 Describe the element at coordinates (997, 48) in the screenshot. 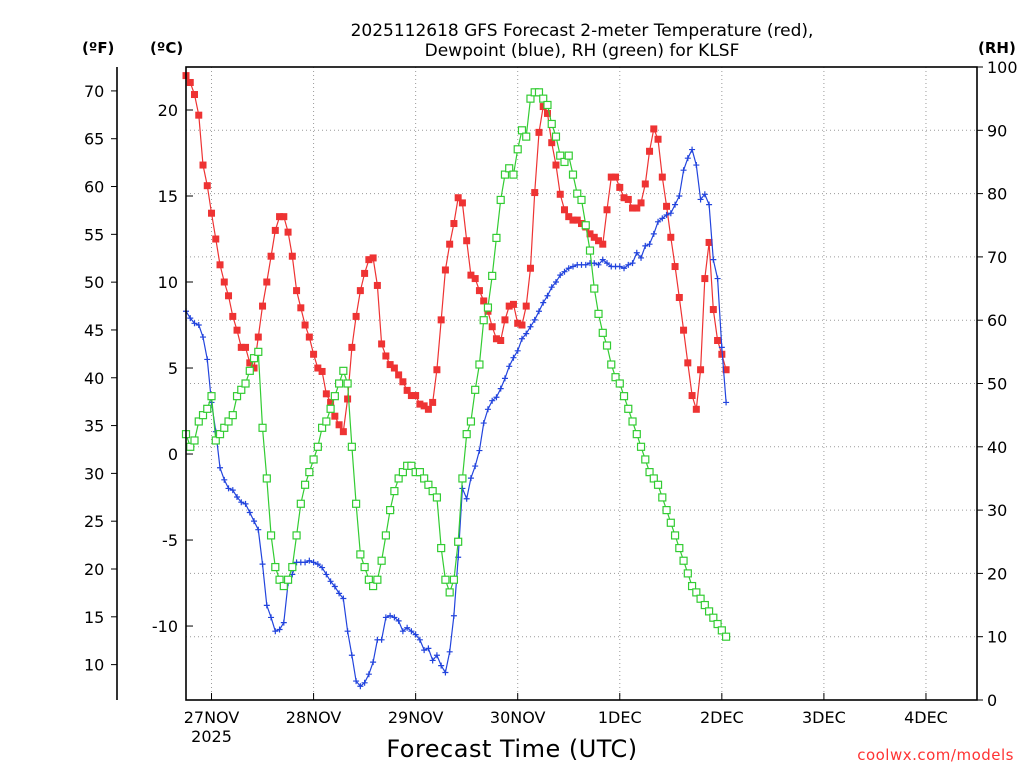

I see `rh-axis-label: (RH)` at that location.